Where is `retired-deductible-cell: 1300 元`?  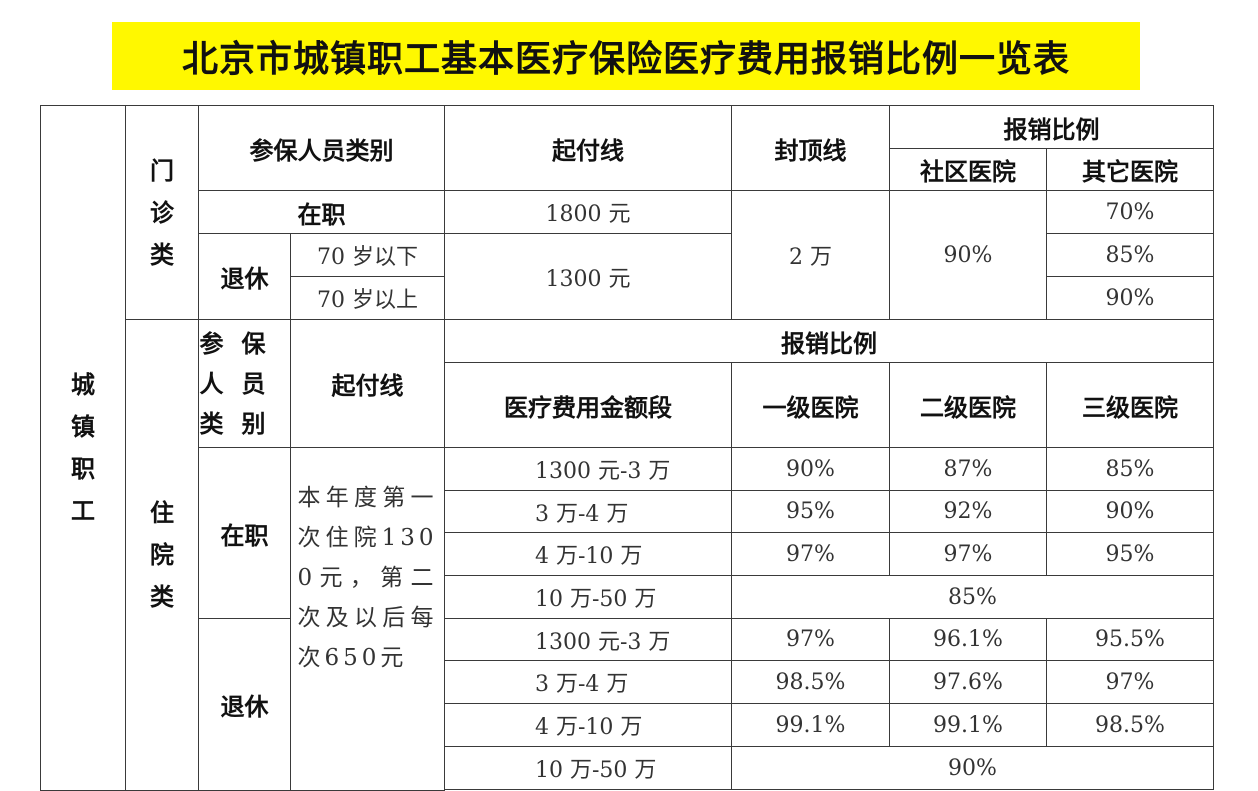
retired-deductible-cell: 1300 元 is located at coordinates (588, 276).